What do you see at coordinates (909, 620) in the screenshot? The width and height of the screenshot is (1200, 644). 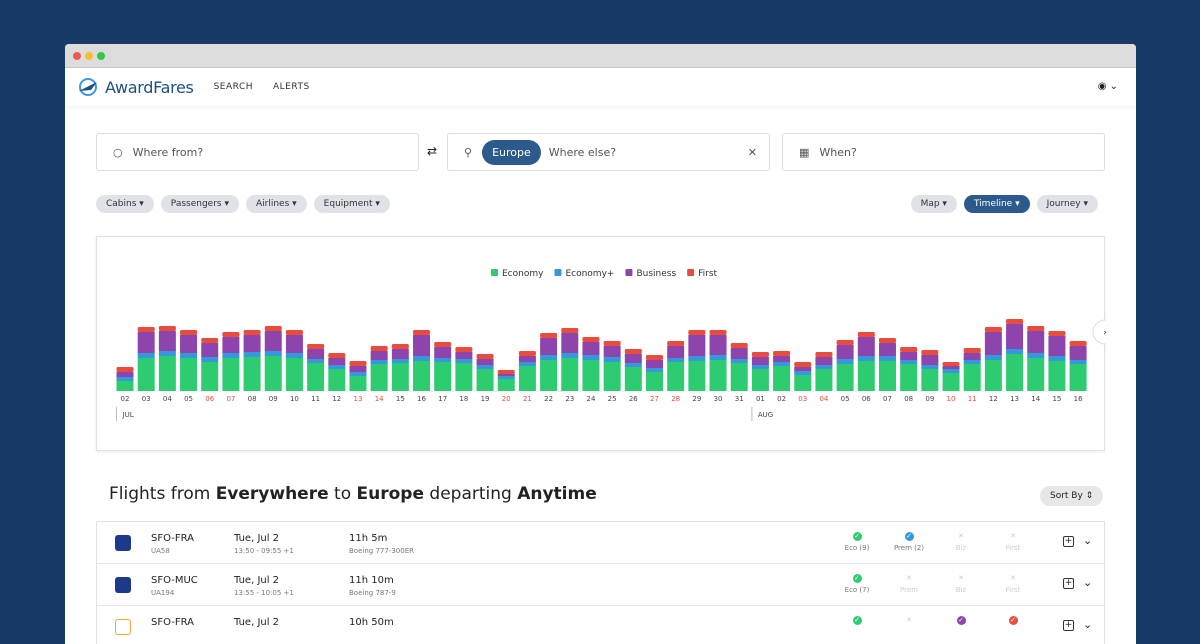 I see `cross-icon: ✕` at bounding box center [909, 620].